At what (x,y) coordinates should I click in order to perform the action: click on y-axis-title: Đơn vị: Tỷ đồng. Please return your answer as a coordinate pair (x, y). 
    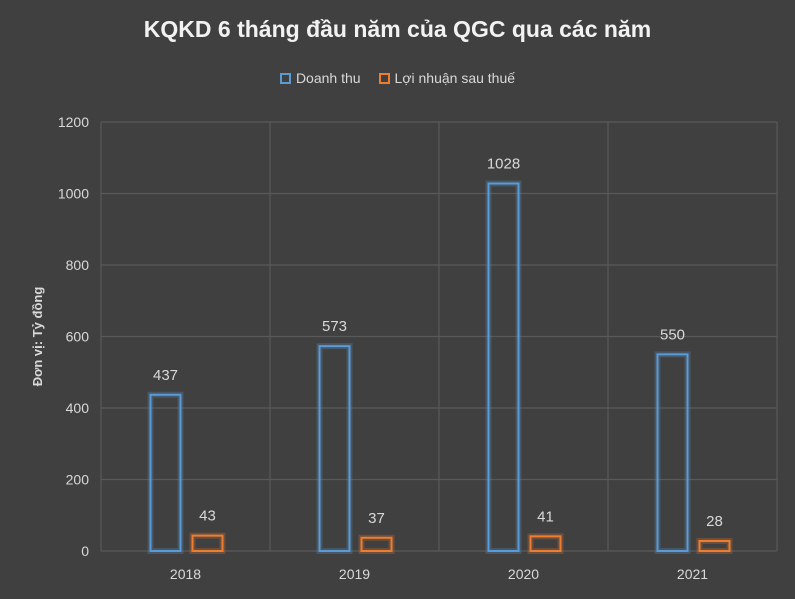
    Looking at the image, I should click on (37, 337).